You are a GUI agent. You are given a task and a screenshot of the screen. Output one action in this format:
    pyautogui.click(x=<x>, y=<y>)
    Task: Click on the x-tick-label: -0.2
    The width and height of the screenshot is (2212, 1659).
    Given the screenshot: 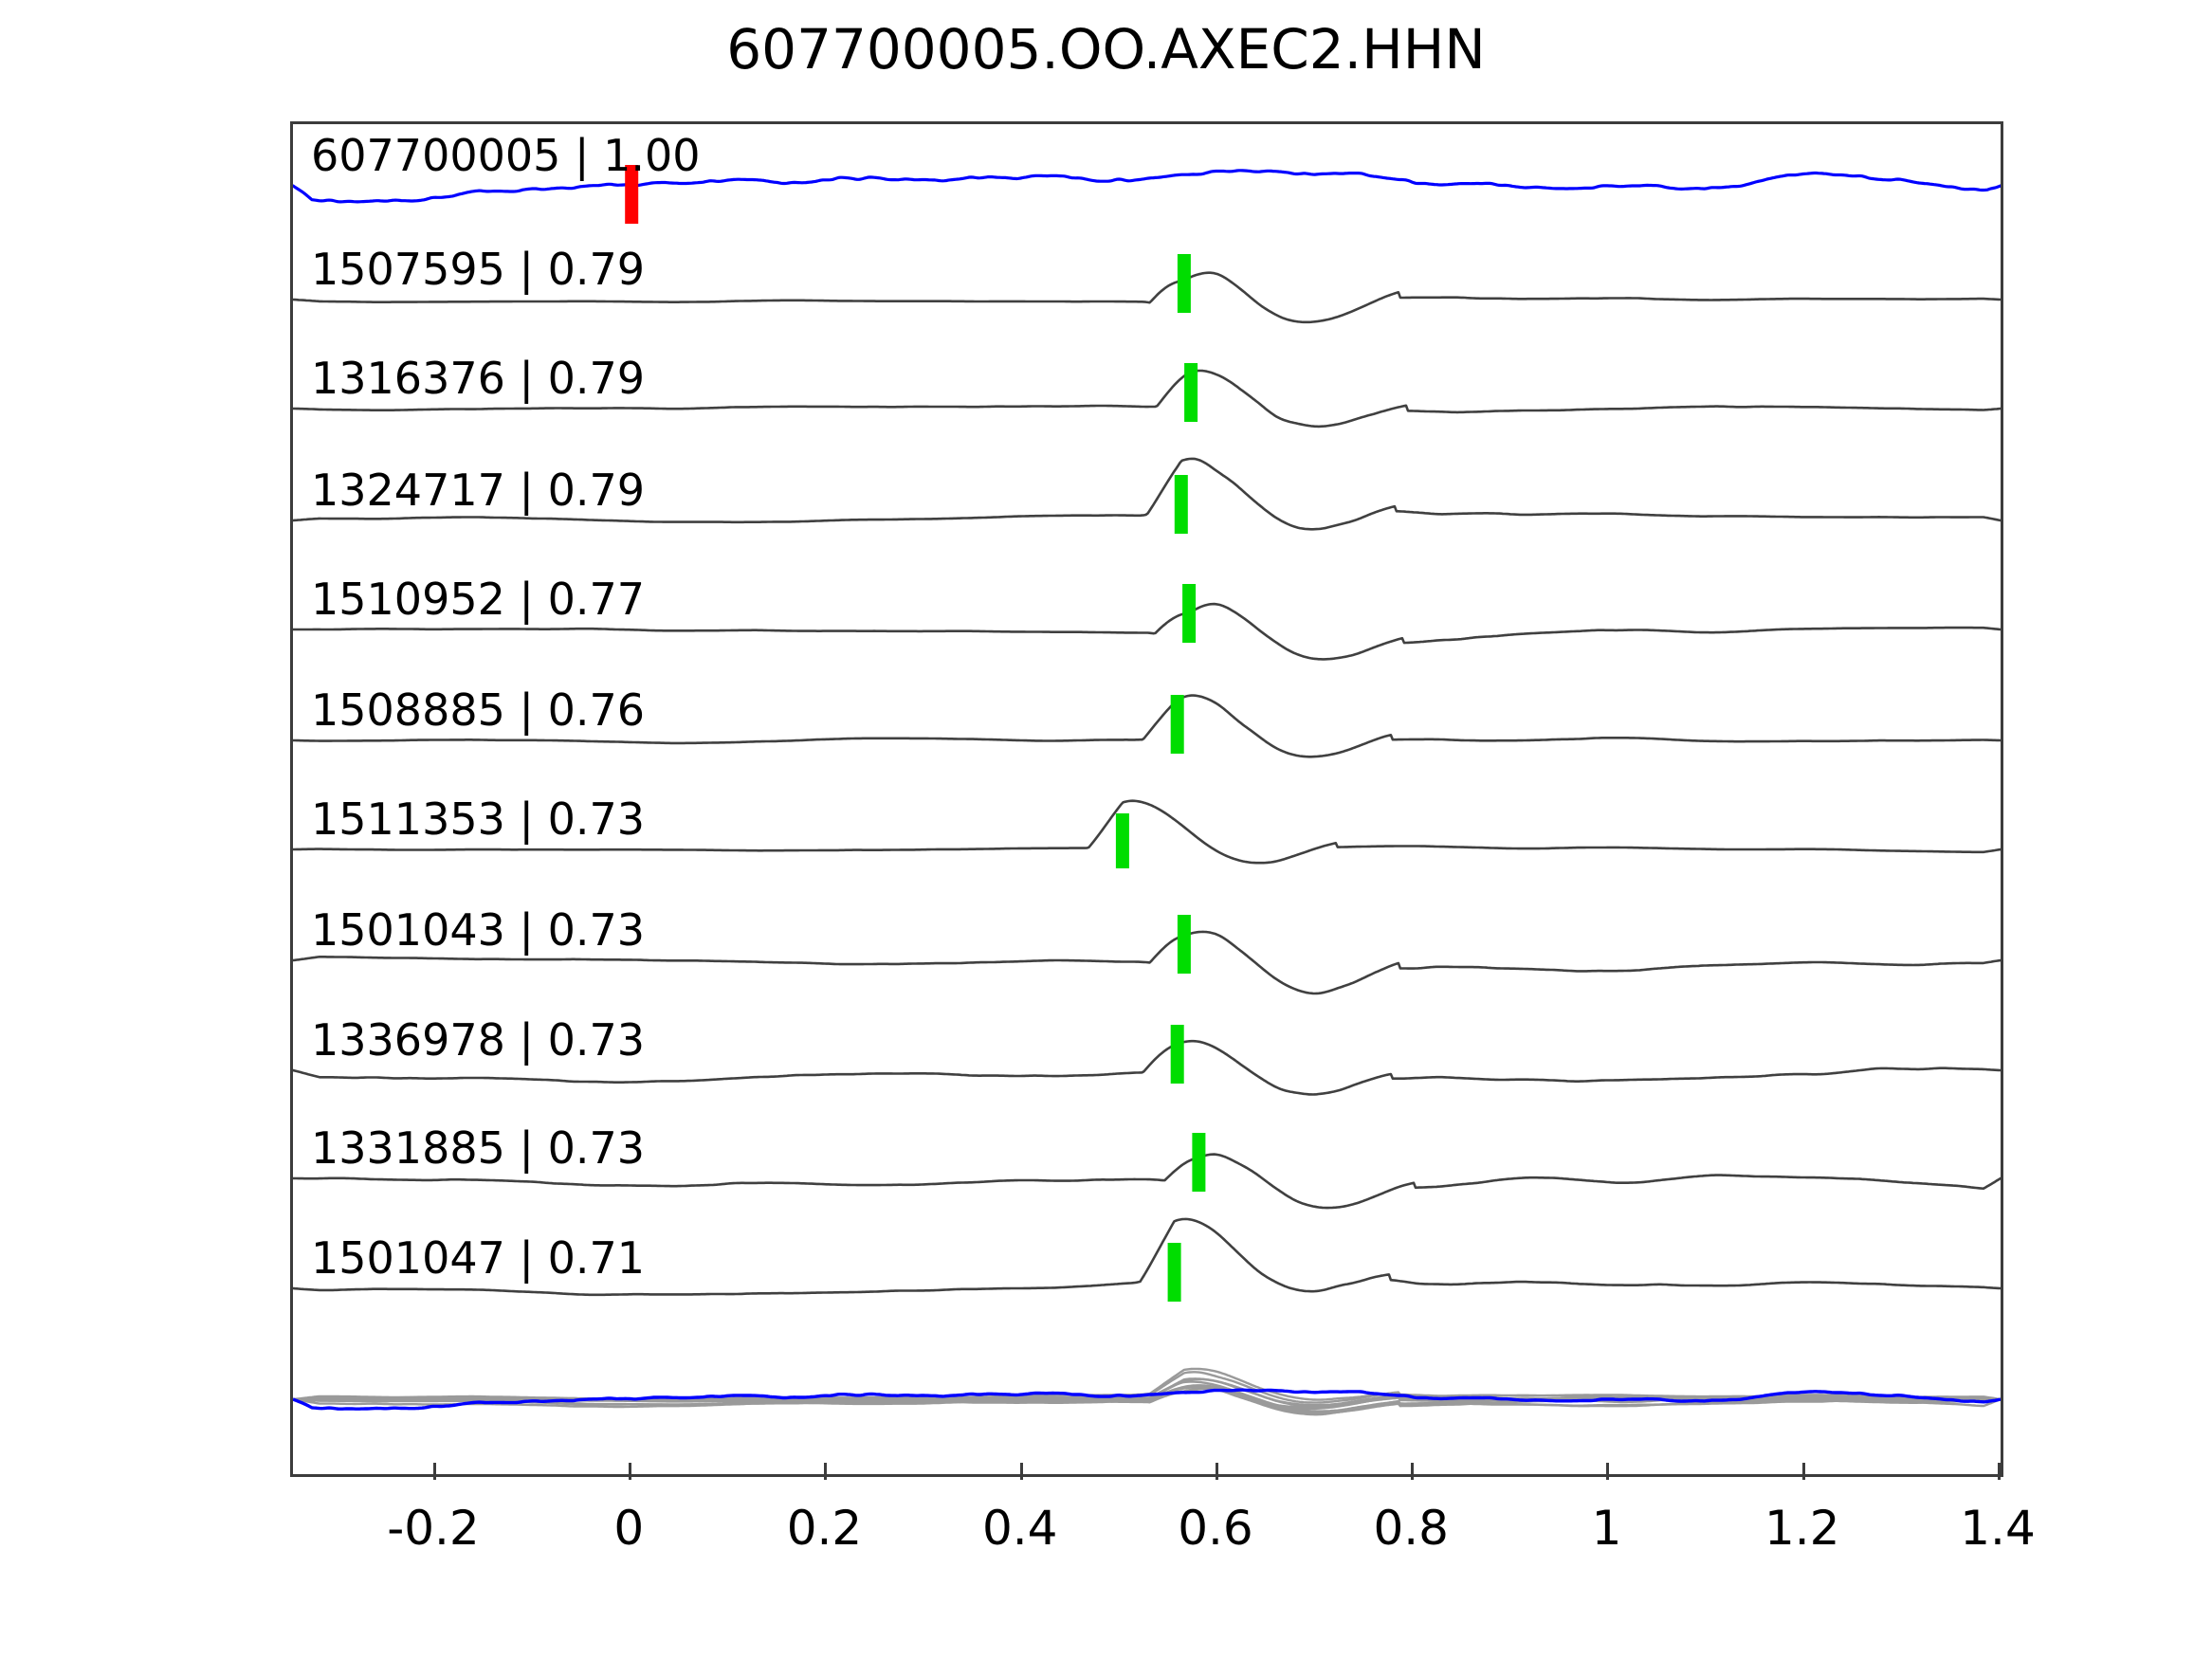 What is the action you would take?
    pyautogui.click(x=433, y=1528)
    